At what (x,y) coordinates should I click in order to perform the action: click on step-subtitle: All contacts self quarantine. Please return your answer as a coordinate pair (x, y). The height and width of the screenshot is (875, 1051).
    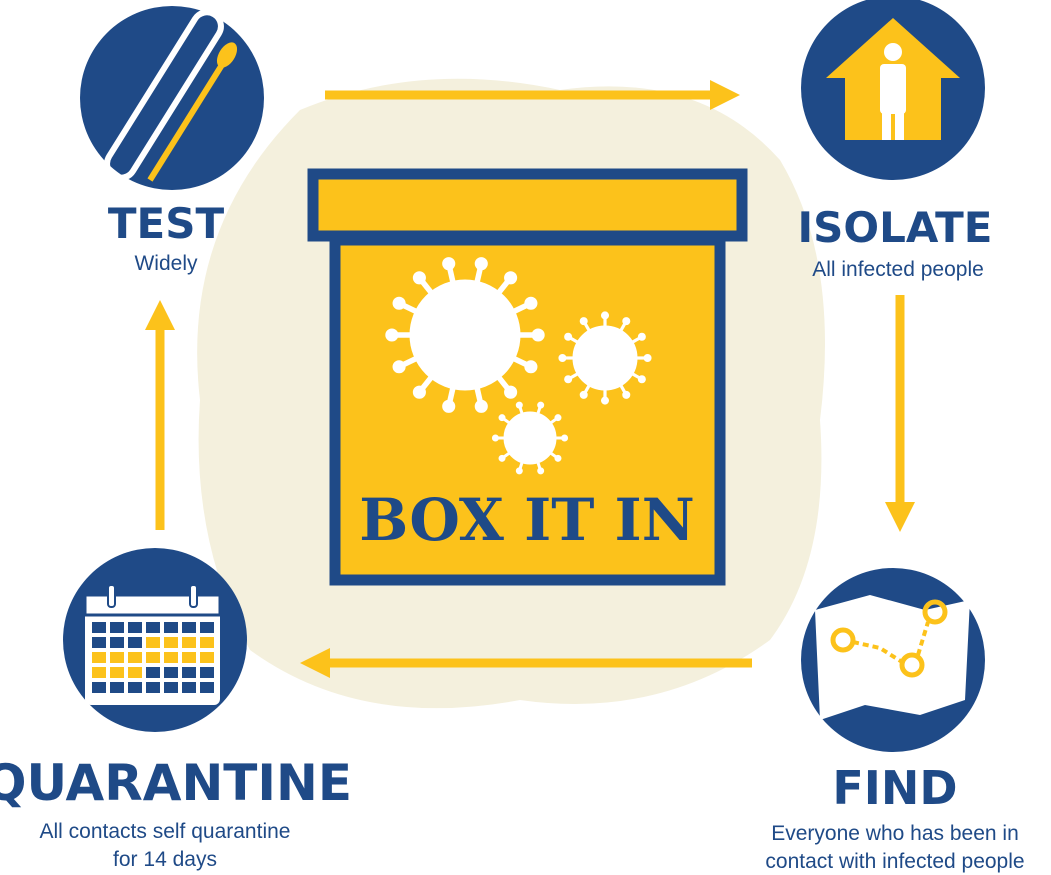
    Looking at the image, I should click on (165, 831).